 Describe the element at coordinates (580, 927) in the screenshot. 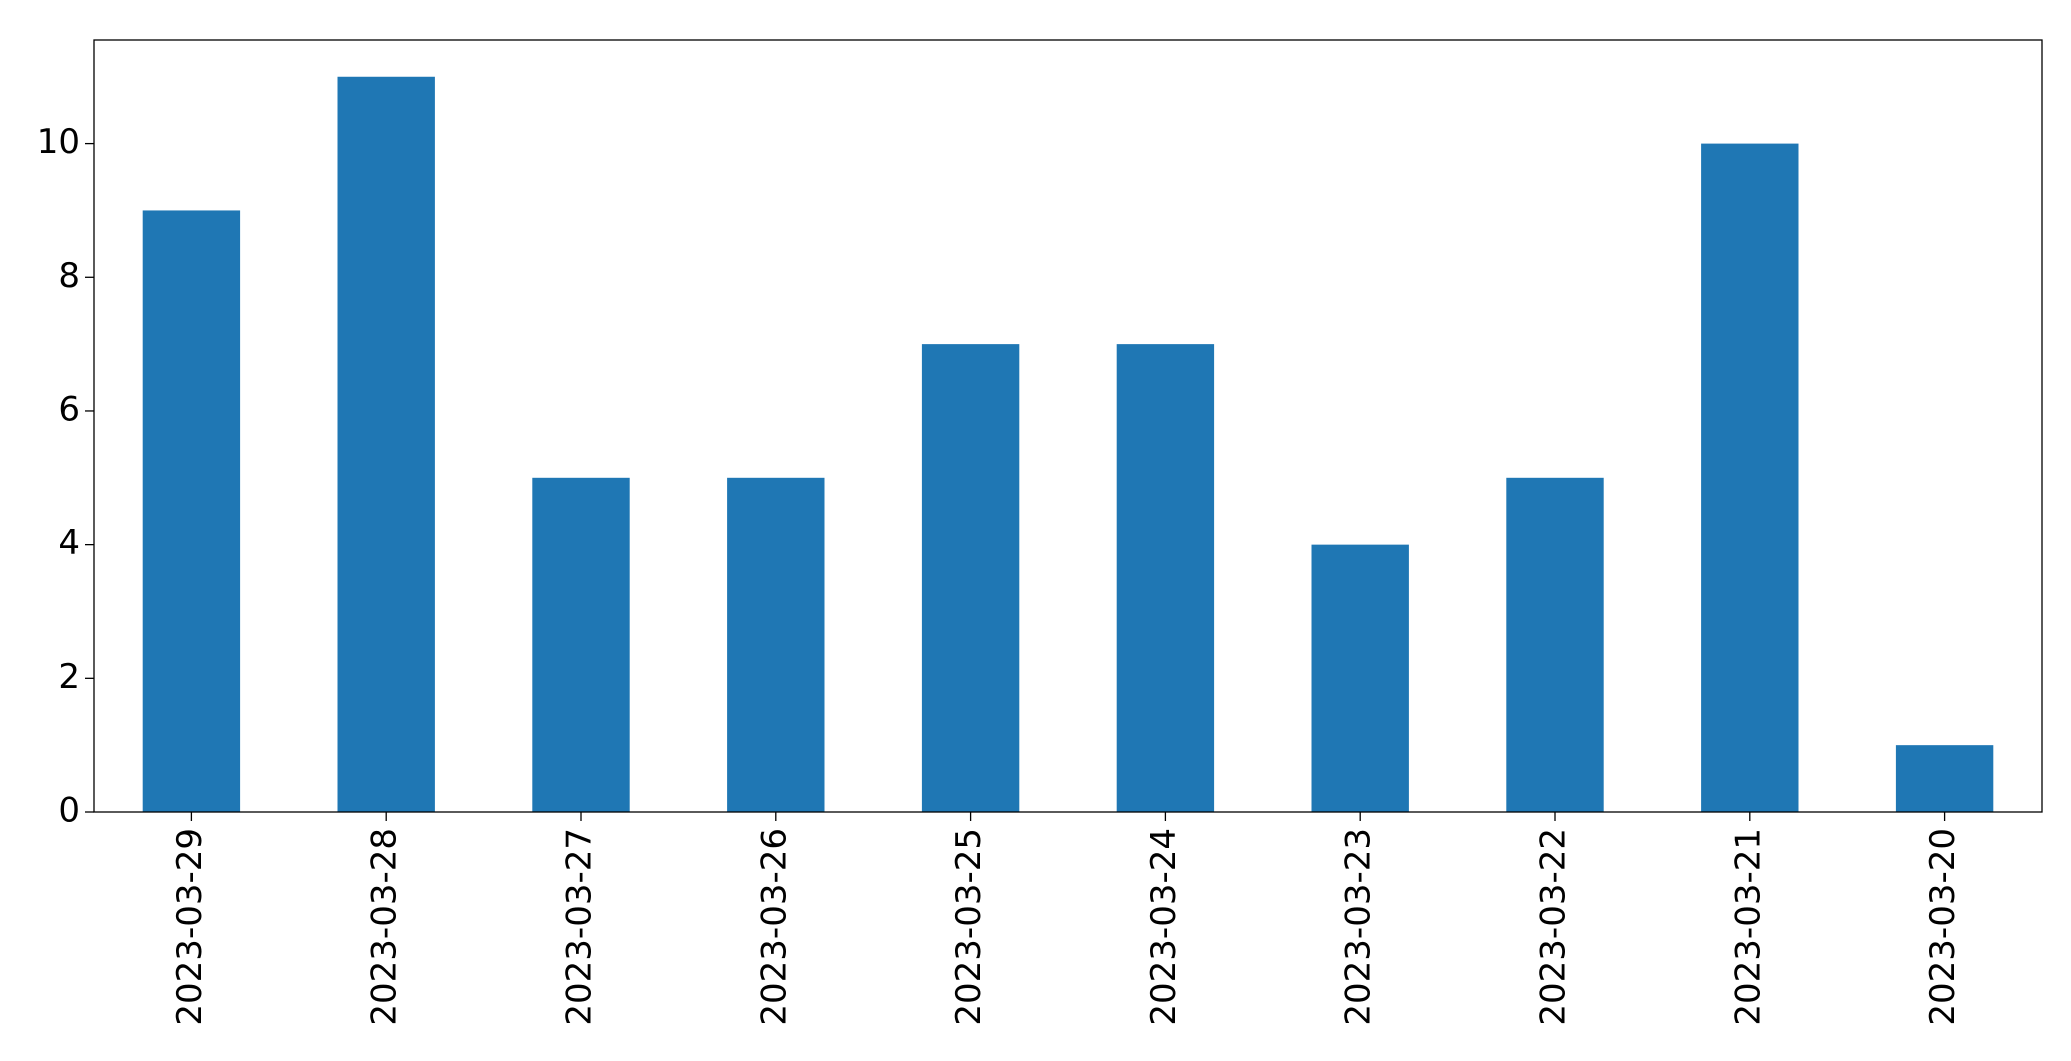

I see `x-tick-label: 2023-03-27` at that location.